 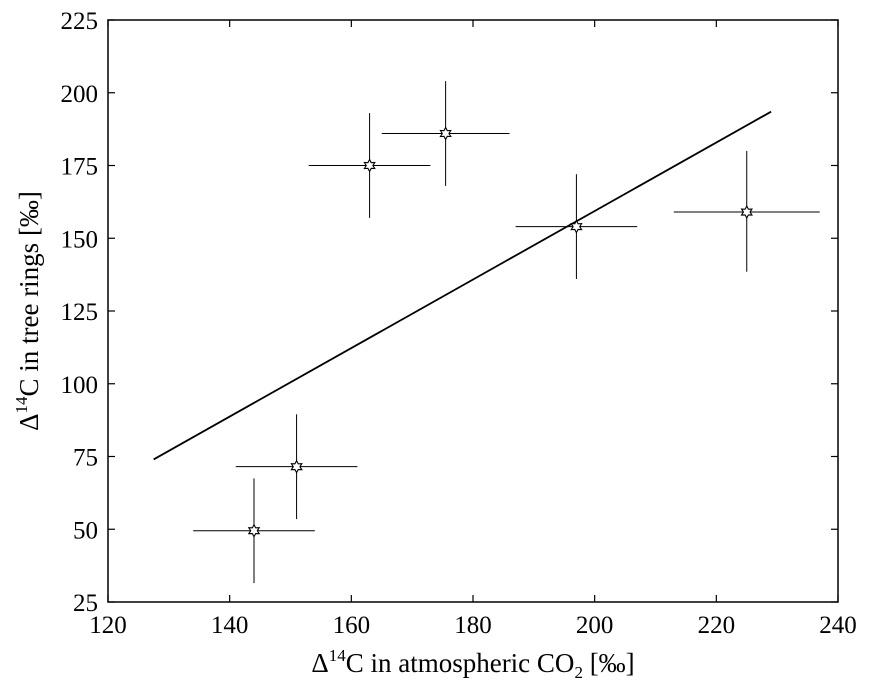 I want to click on x-tick-label: 240, so click(x=838, y=625).